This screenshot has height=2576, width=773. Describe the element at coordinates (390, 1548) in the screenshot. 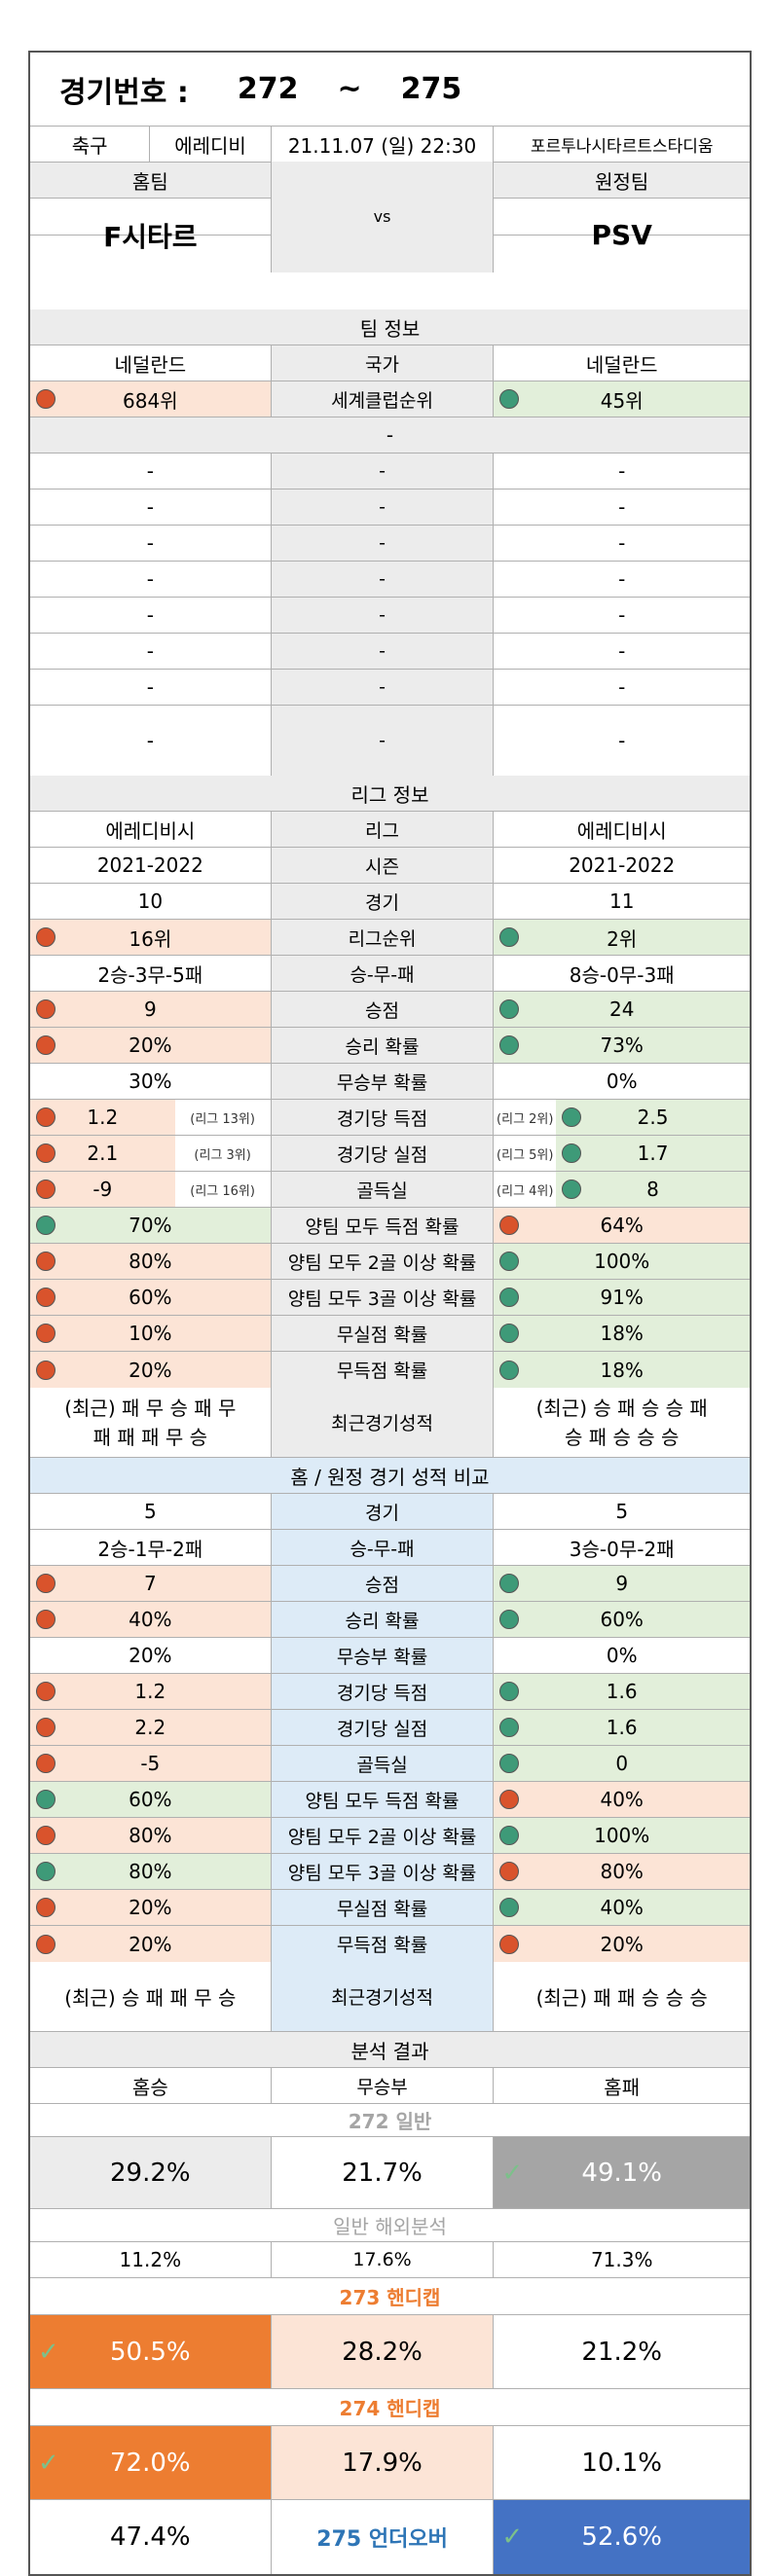

I see `homeaway-stat-row: 2승-1무-2패 승-무-패 3승-0무-2패` at that location.